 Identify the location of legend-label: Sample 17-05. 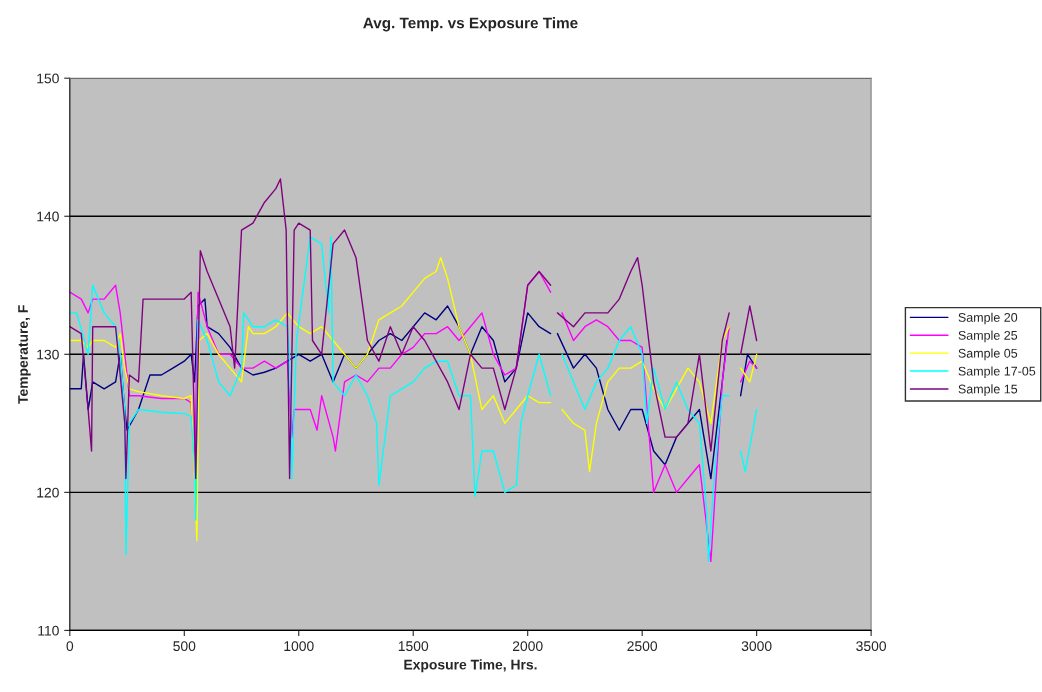
(997, 372).